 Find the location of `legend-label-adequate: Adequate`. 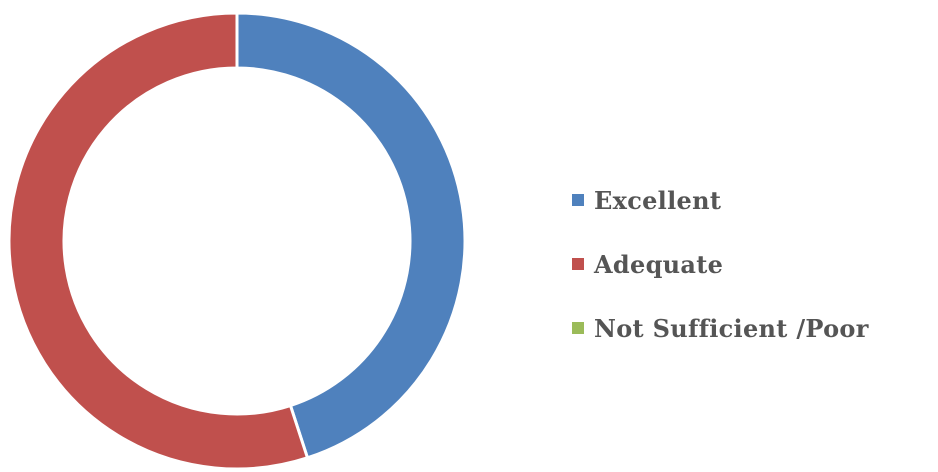

legend-label-adequate: Adequate is located at coordinates (659, 264).